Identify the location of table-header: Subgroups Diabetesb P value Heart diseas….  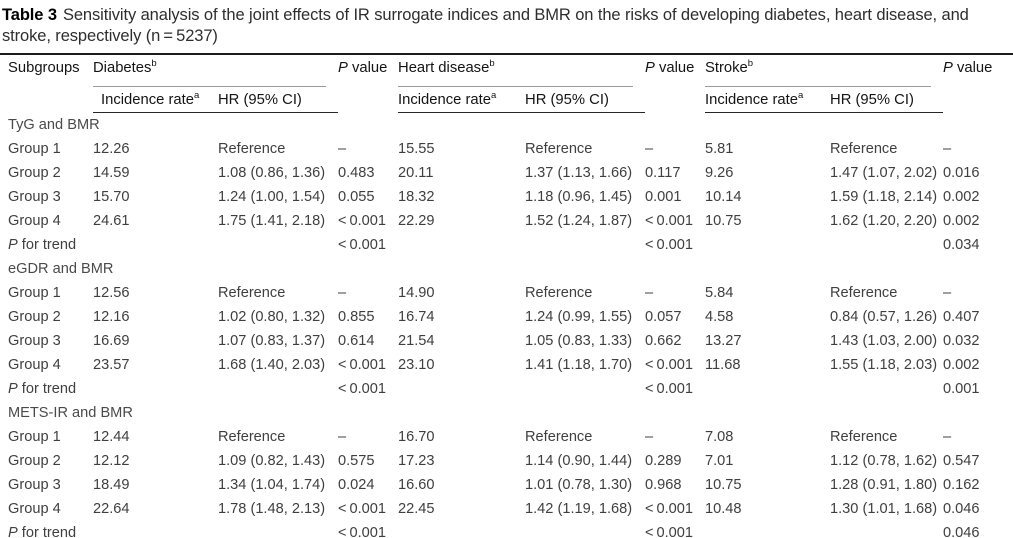
(506, 83).